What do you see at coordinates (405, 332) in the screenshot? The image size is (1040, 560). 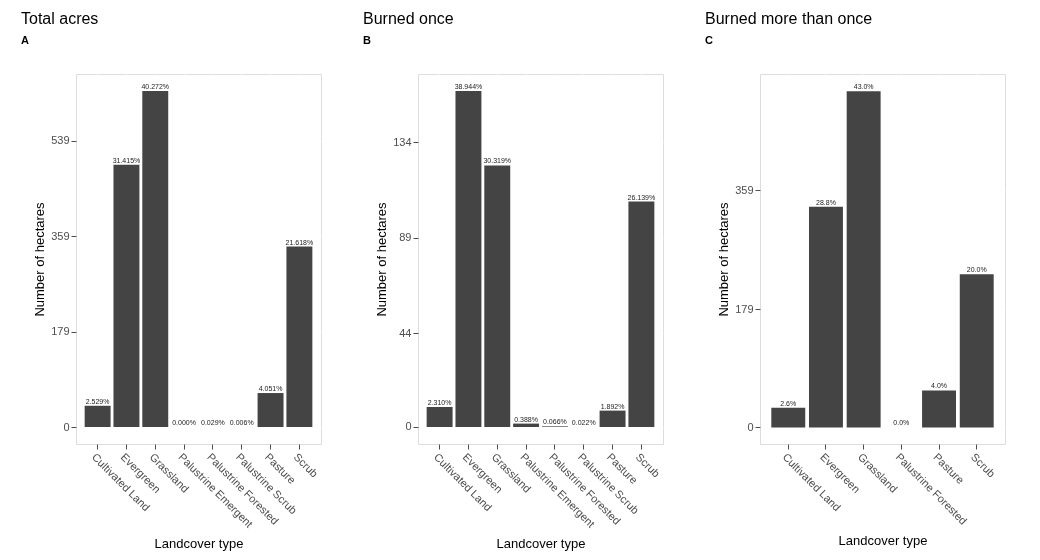 I see `y-tick-label: 44` at bounding box center [405, 332].